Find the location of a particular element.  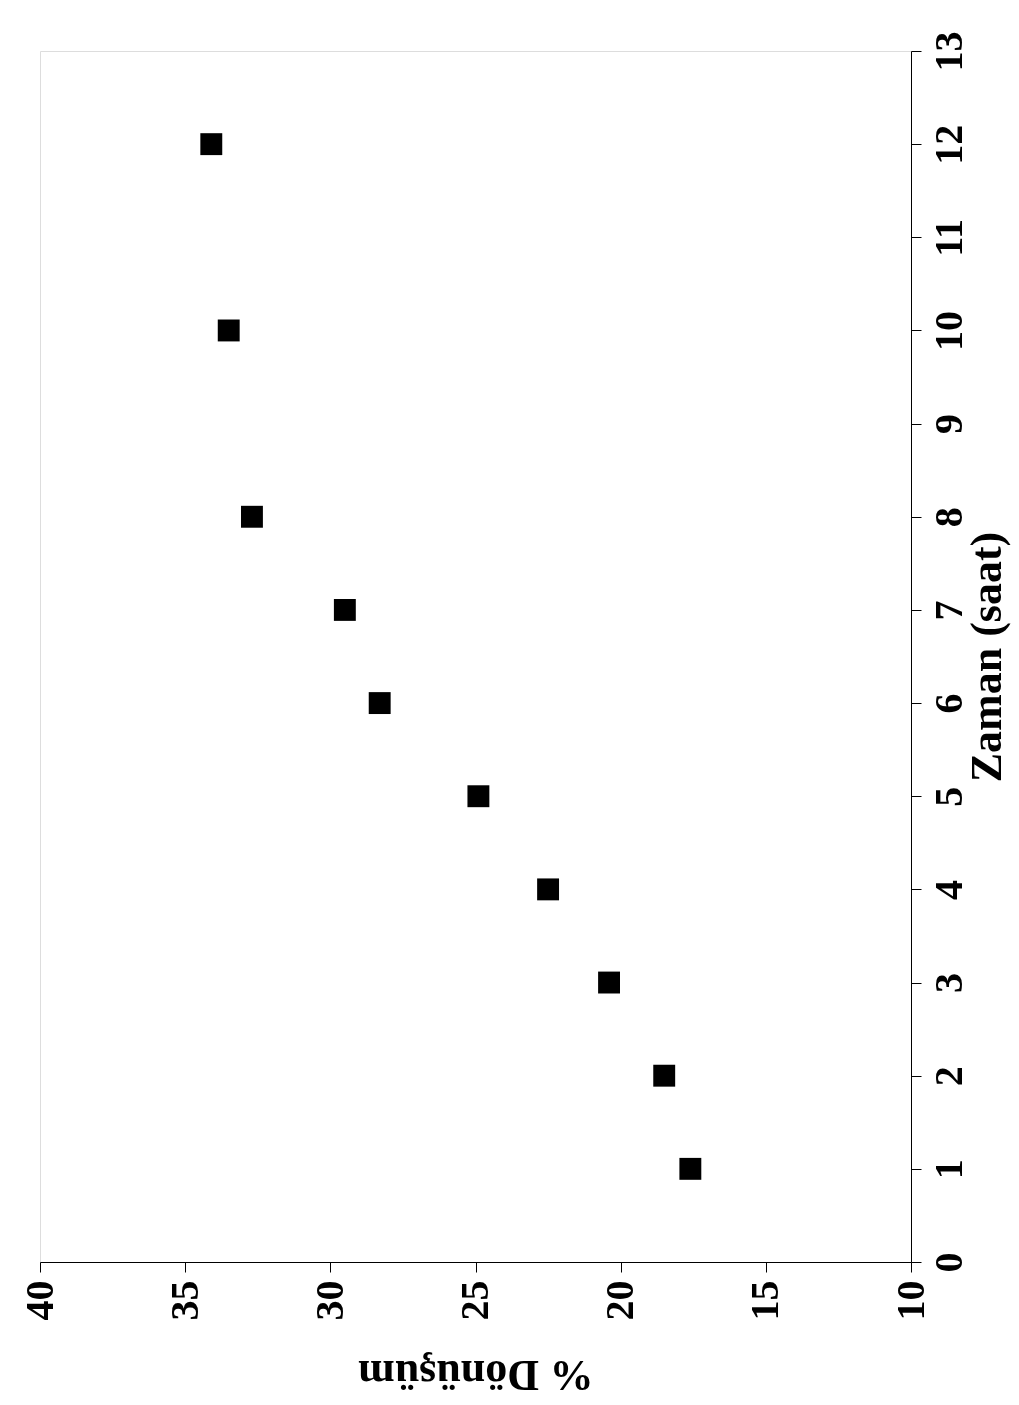

x-tick-label: 10 is located at coordinates (910, 1300).